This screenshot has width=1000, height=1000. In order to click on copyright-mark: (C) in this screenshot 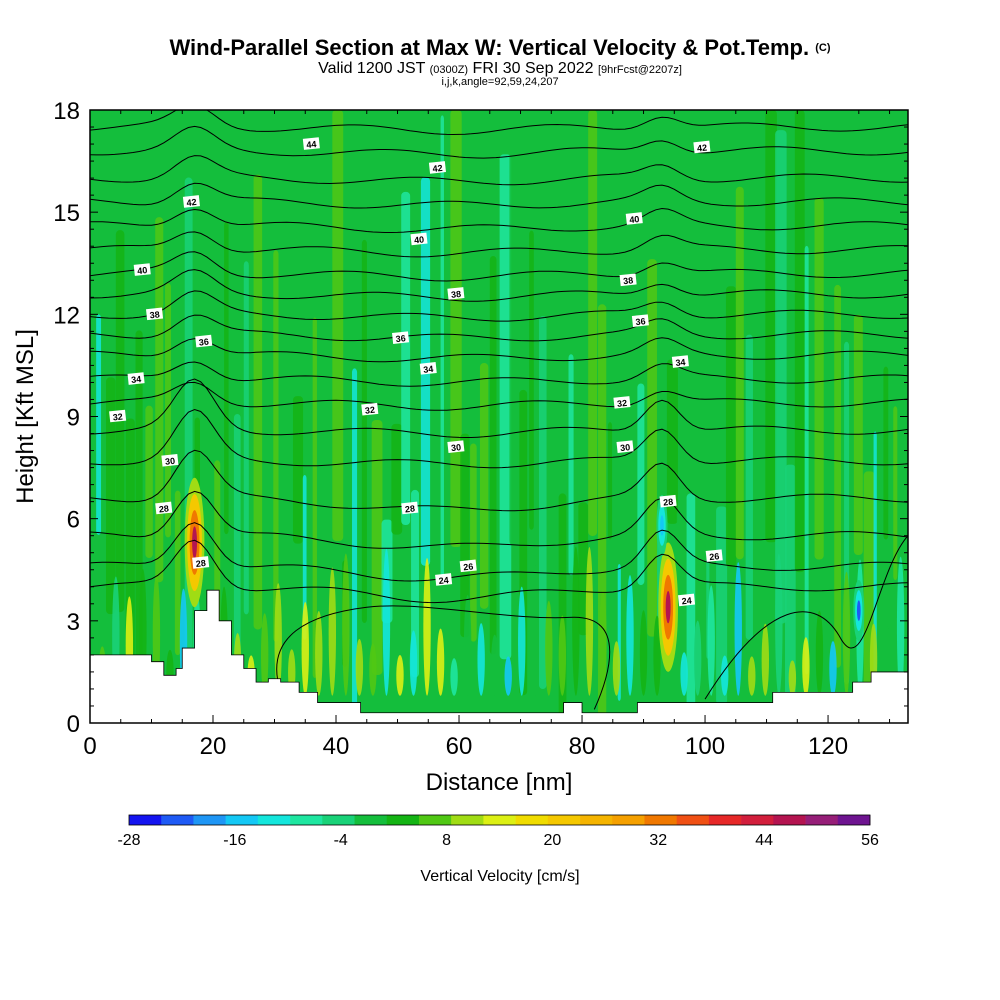, I will do `click(823, 48)`.